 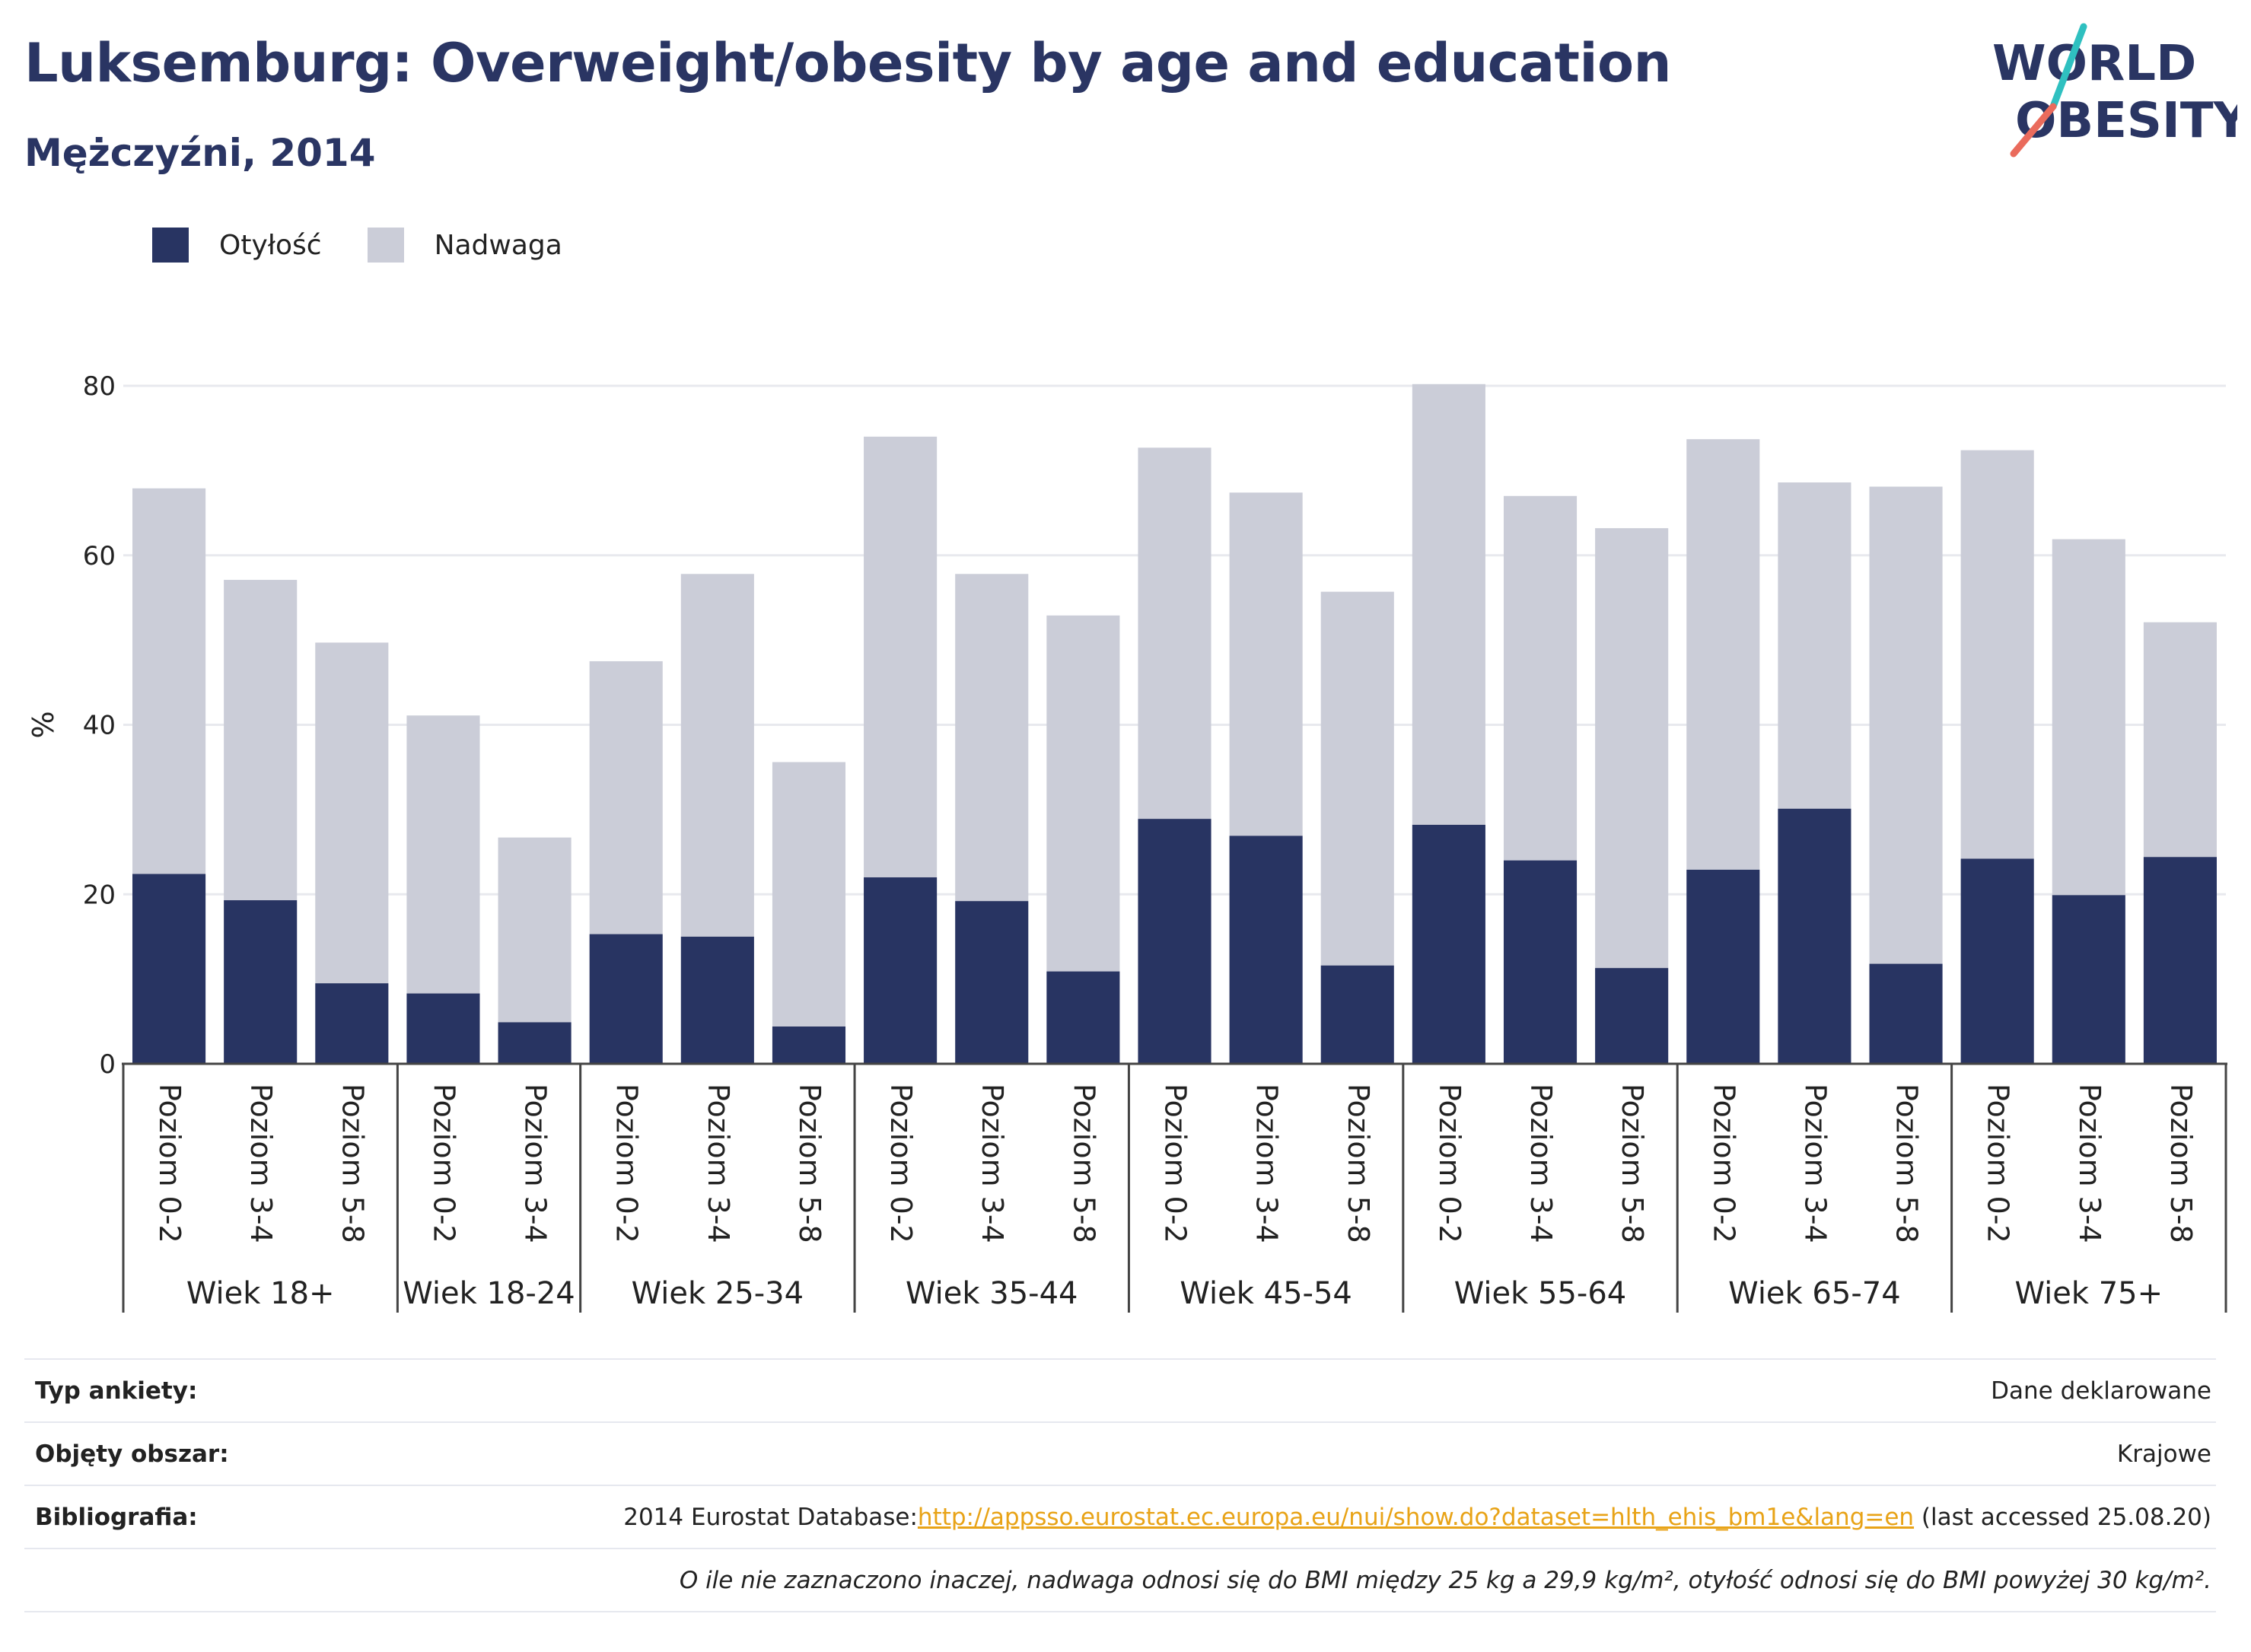 I want to click on legend-item-overweight: Nadwaga, so click(x=464, y=245).